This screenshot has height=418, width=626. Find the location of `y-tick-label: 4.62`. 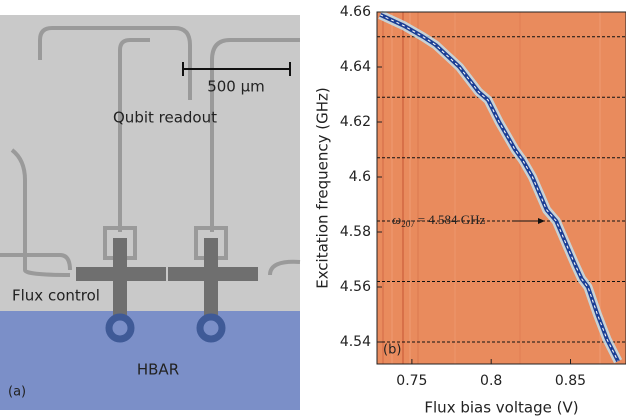

y-tick-label: 4.62 is located at coordinates (355, 122).